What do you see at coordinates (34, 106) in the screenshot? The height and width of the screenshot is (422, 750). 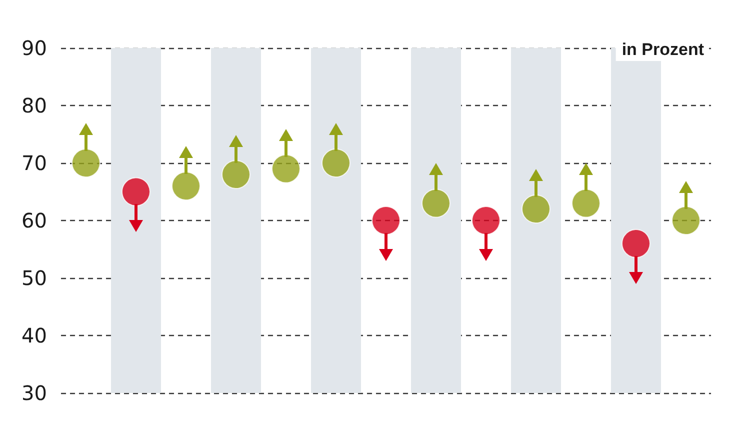 I see `y-tick-label: 80` at bounding box center [34, 106].